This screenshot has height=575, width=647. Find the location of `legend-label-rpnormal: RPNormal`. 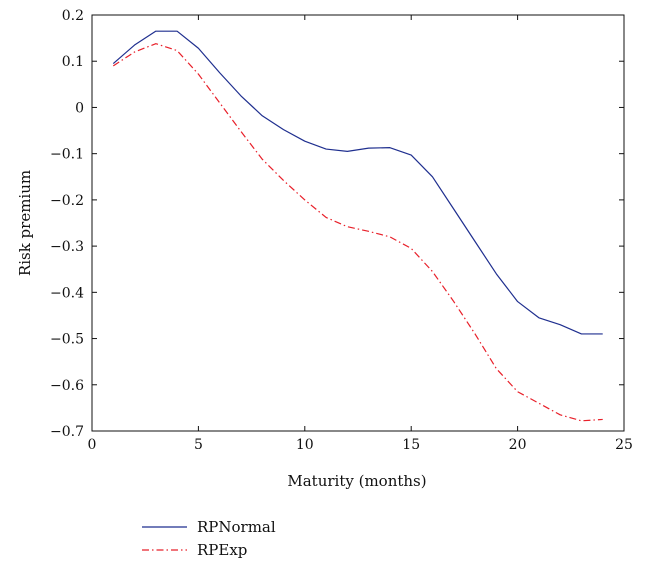

legend-label-rpnormal: RPNormal is located at coordinates (236, 527).